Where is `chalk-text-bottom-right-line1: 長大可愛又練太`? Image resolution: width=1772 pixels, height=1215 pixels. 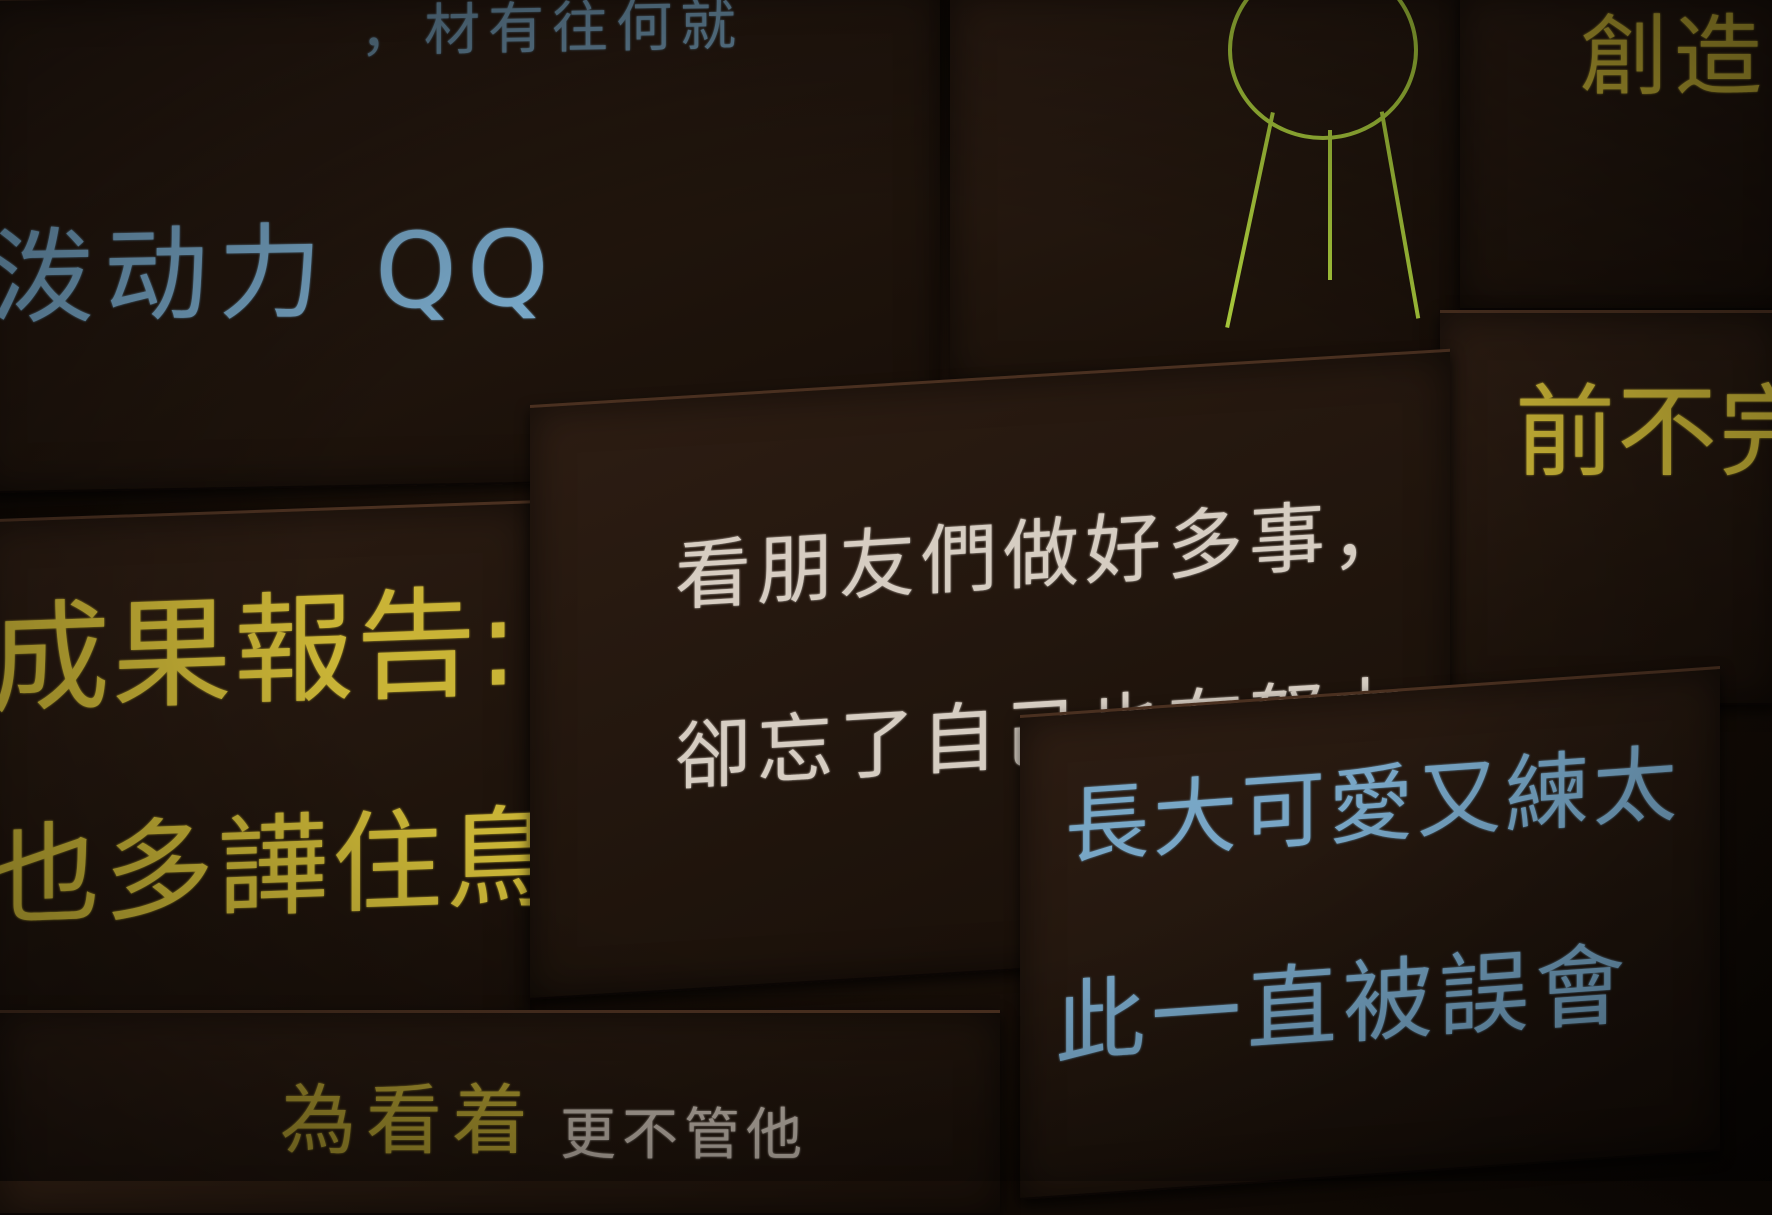 chalk-text-bottom-right-line1: 長大可愛又練太 is located at coordinates (1373, 805).